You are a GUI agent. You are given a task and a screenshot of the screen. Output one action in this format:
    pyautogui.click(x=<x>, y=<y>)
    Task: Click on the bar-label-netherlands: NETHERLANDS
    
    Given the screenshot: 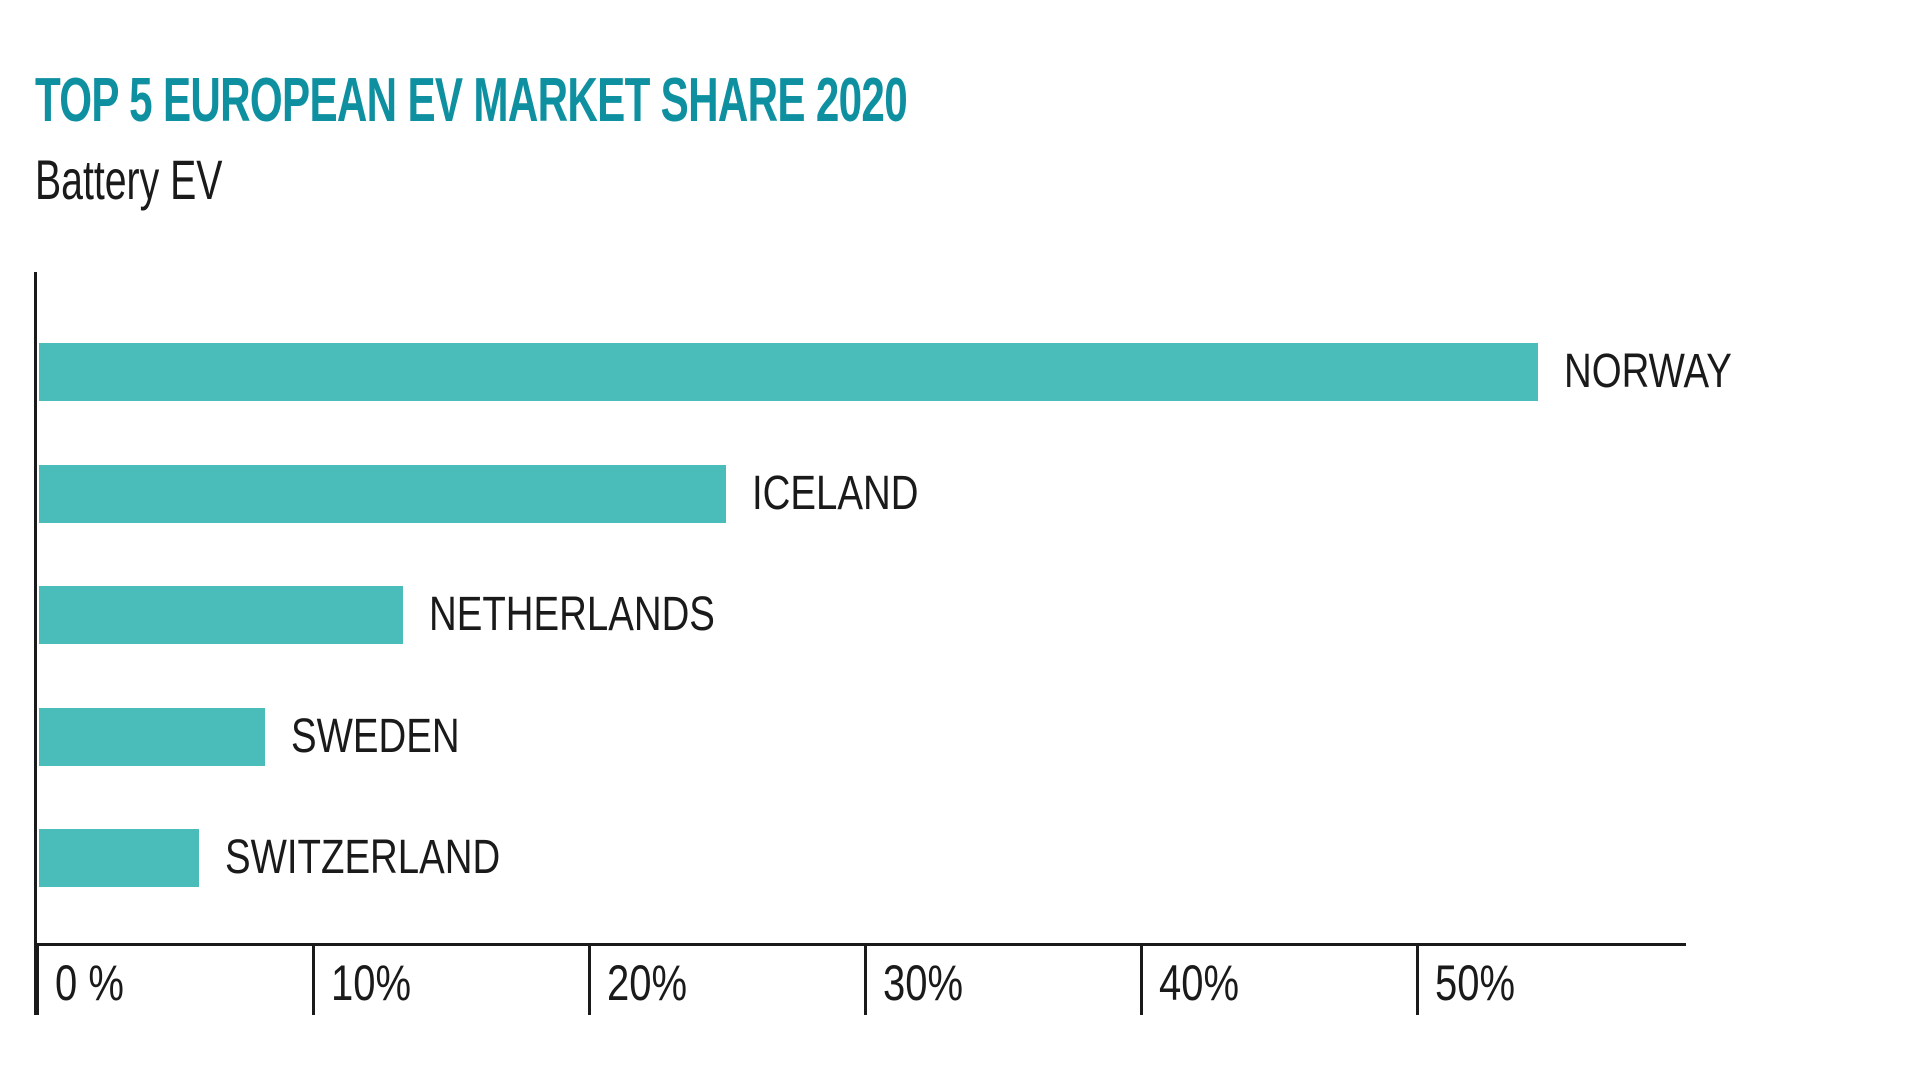 What is the action you would take?
    pyautogui.click(x=572, y=614)
    